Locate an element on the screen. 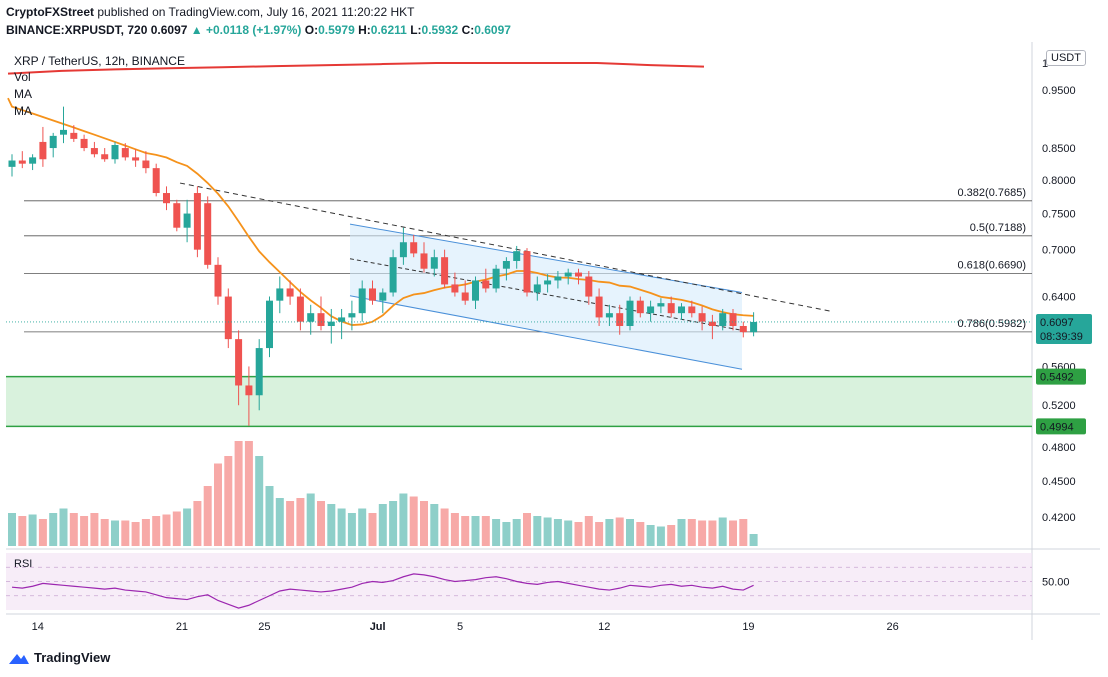 This screenshot has height=677, width=1108. symbol-prefix: BINANCE:XRPUSDT, 720 is located at coordinates (77, 30).